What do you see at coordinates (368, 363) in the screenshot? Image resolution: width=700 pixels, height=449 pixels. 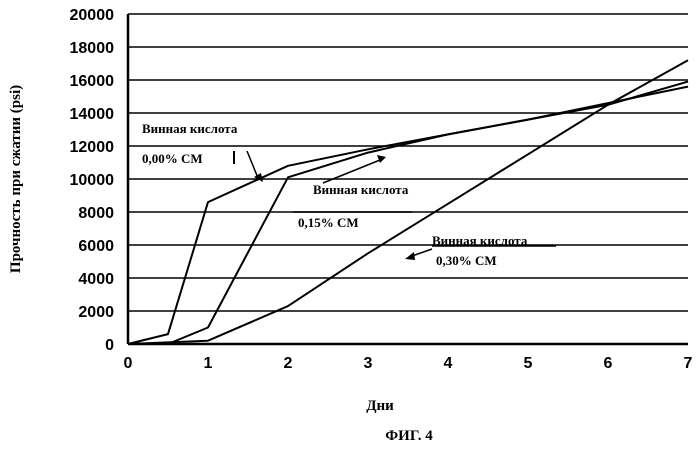 I see `x-tick-label: 3` at bounding box center [368, 363].